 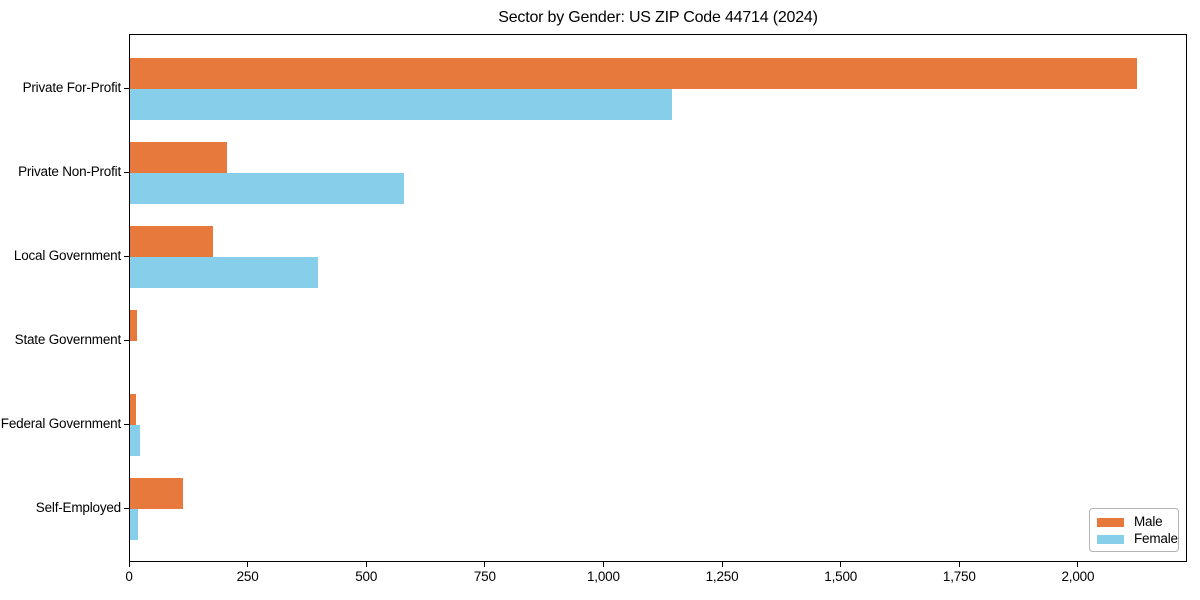 I want to click on legend-item-male: Male, so click(x=1134, y=522).